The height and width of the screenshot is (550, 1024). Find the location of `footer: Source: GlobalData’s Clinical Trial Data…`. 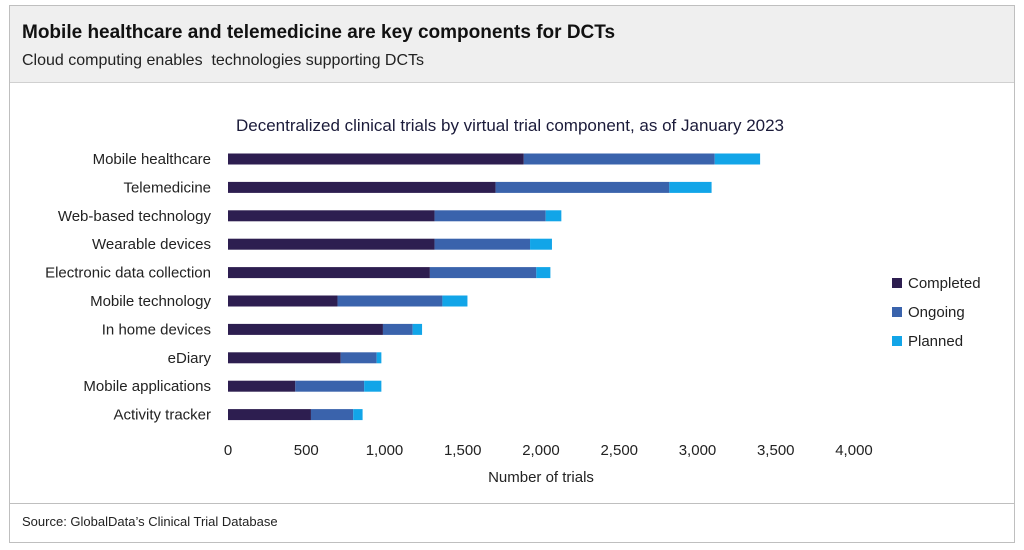

footer: Source: GlobalData’s Clinical Trial Data… is located at coordinates (512, 522).